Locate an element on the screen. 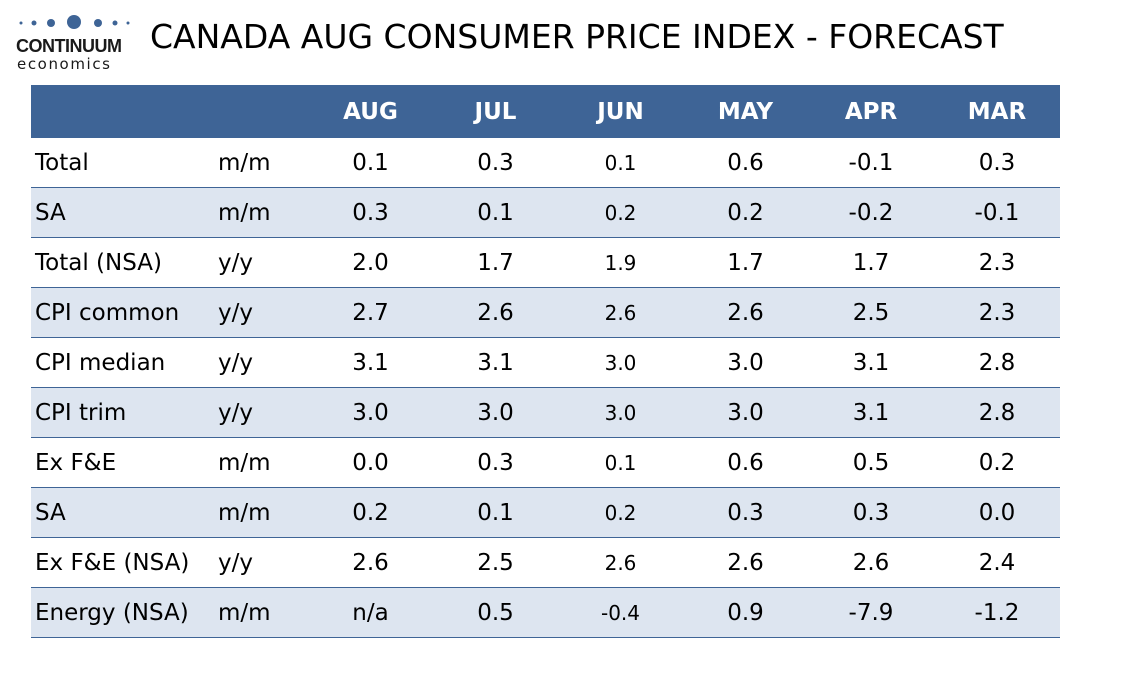 This screenshot has height=680, width=1134. row-label: CPI median is located at coordinates (124, 362).